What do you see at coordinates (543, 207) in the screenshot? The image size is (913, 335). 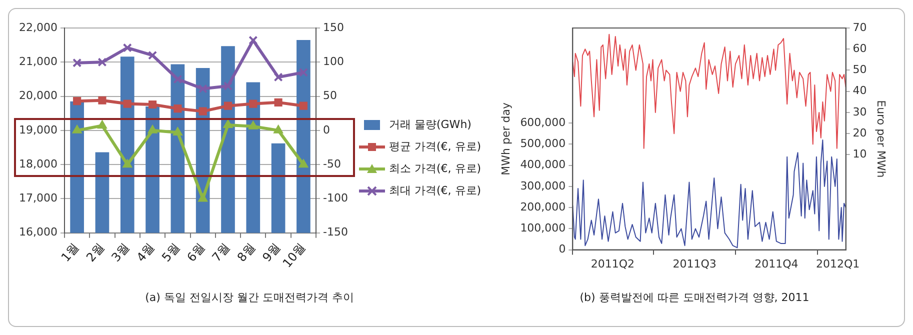 I see `y-tick-label: 200,000` at bounding box center [543, 207].